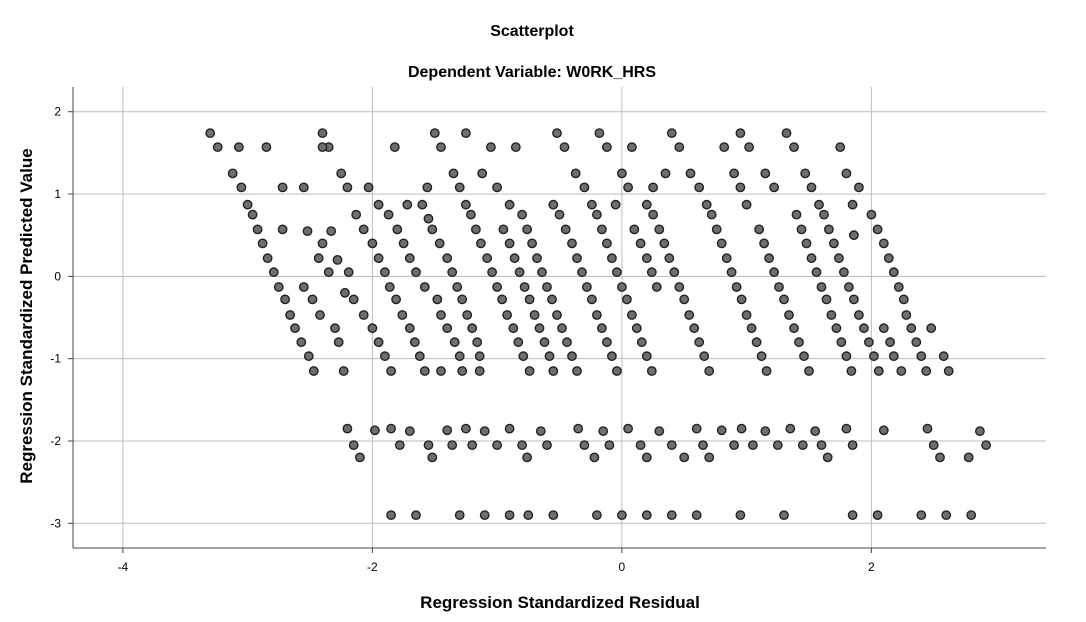 The height and width of the screenshot is (622, 1086). What do you see at coordinates (55, 441) in the screenshot?
I see `y-tick-label: -2` at bounding box center [55, 441].